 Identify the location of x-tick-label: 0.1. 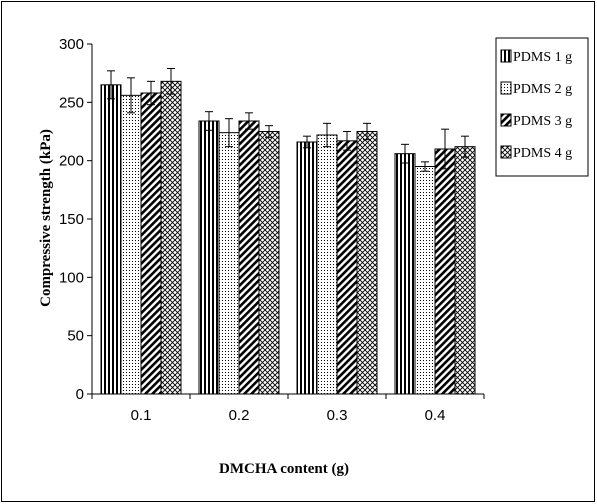
(141, 415).